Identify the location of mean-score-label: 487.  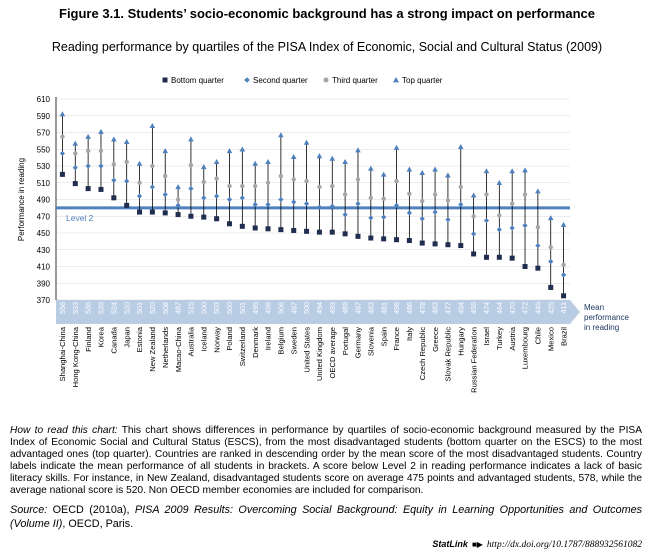
(178, 308).